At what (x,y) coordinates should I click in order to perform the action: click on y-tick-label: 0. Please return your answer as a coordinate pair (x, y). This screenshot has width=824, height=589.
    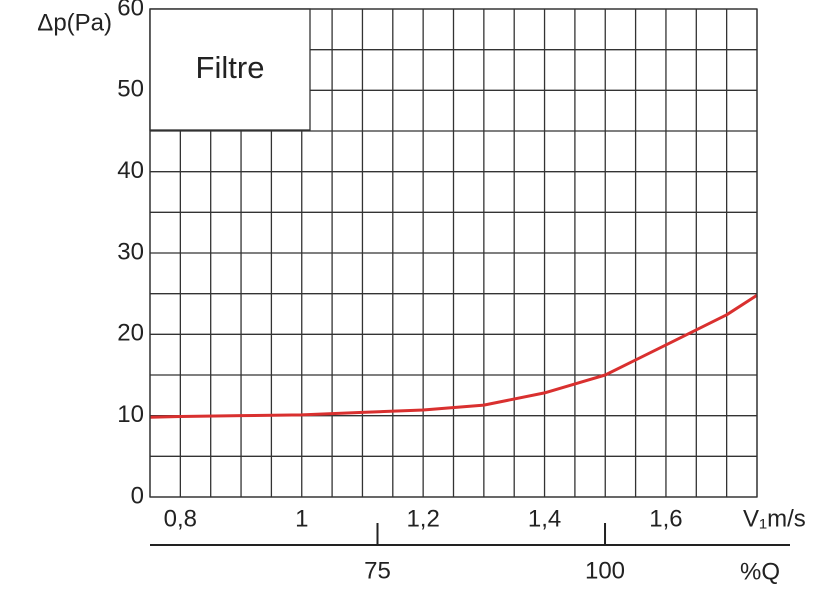
    Looking at the image, I should click on (137, 495).